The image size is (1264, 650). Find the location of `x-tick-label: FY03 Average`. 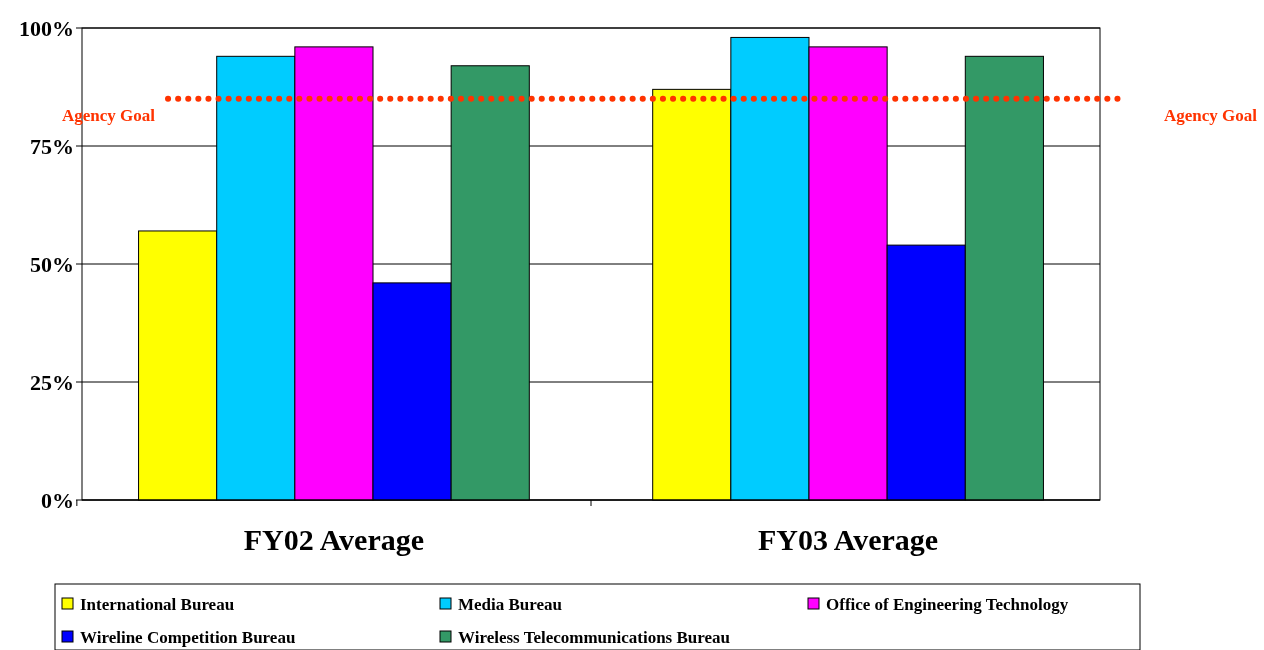

x-tick-label: FY03 Average is located at coordinates (848, 539).